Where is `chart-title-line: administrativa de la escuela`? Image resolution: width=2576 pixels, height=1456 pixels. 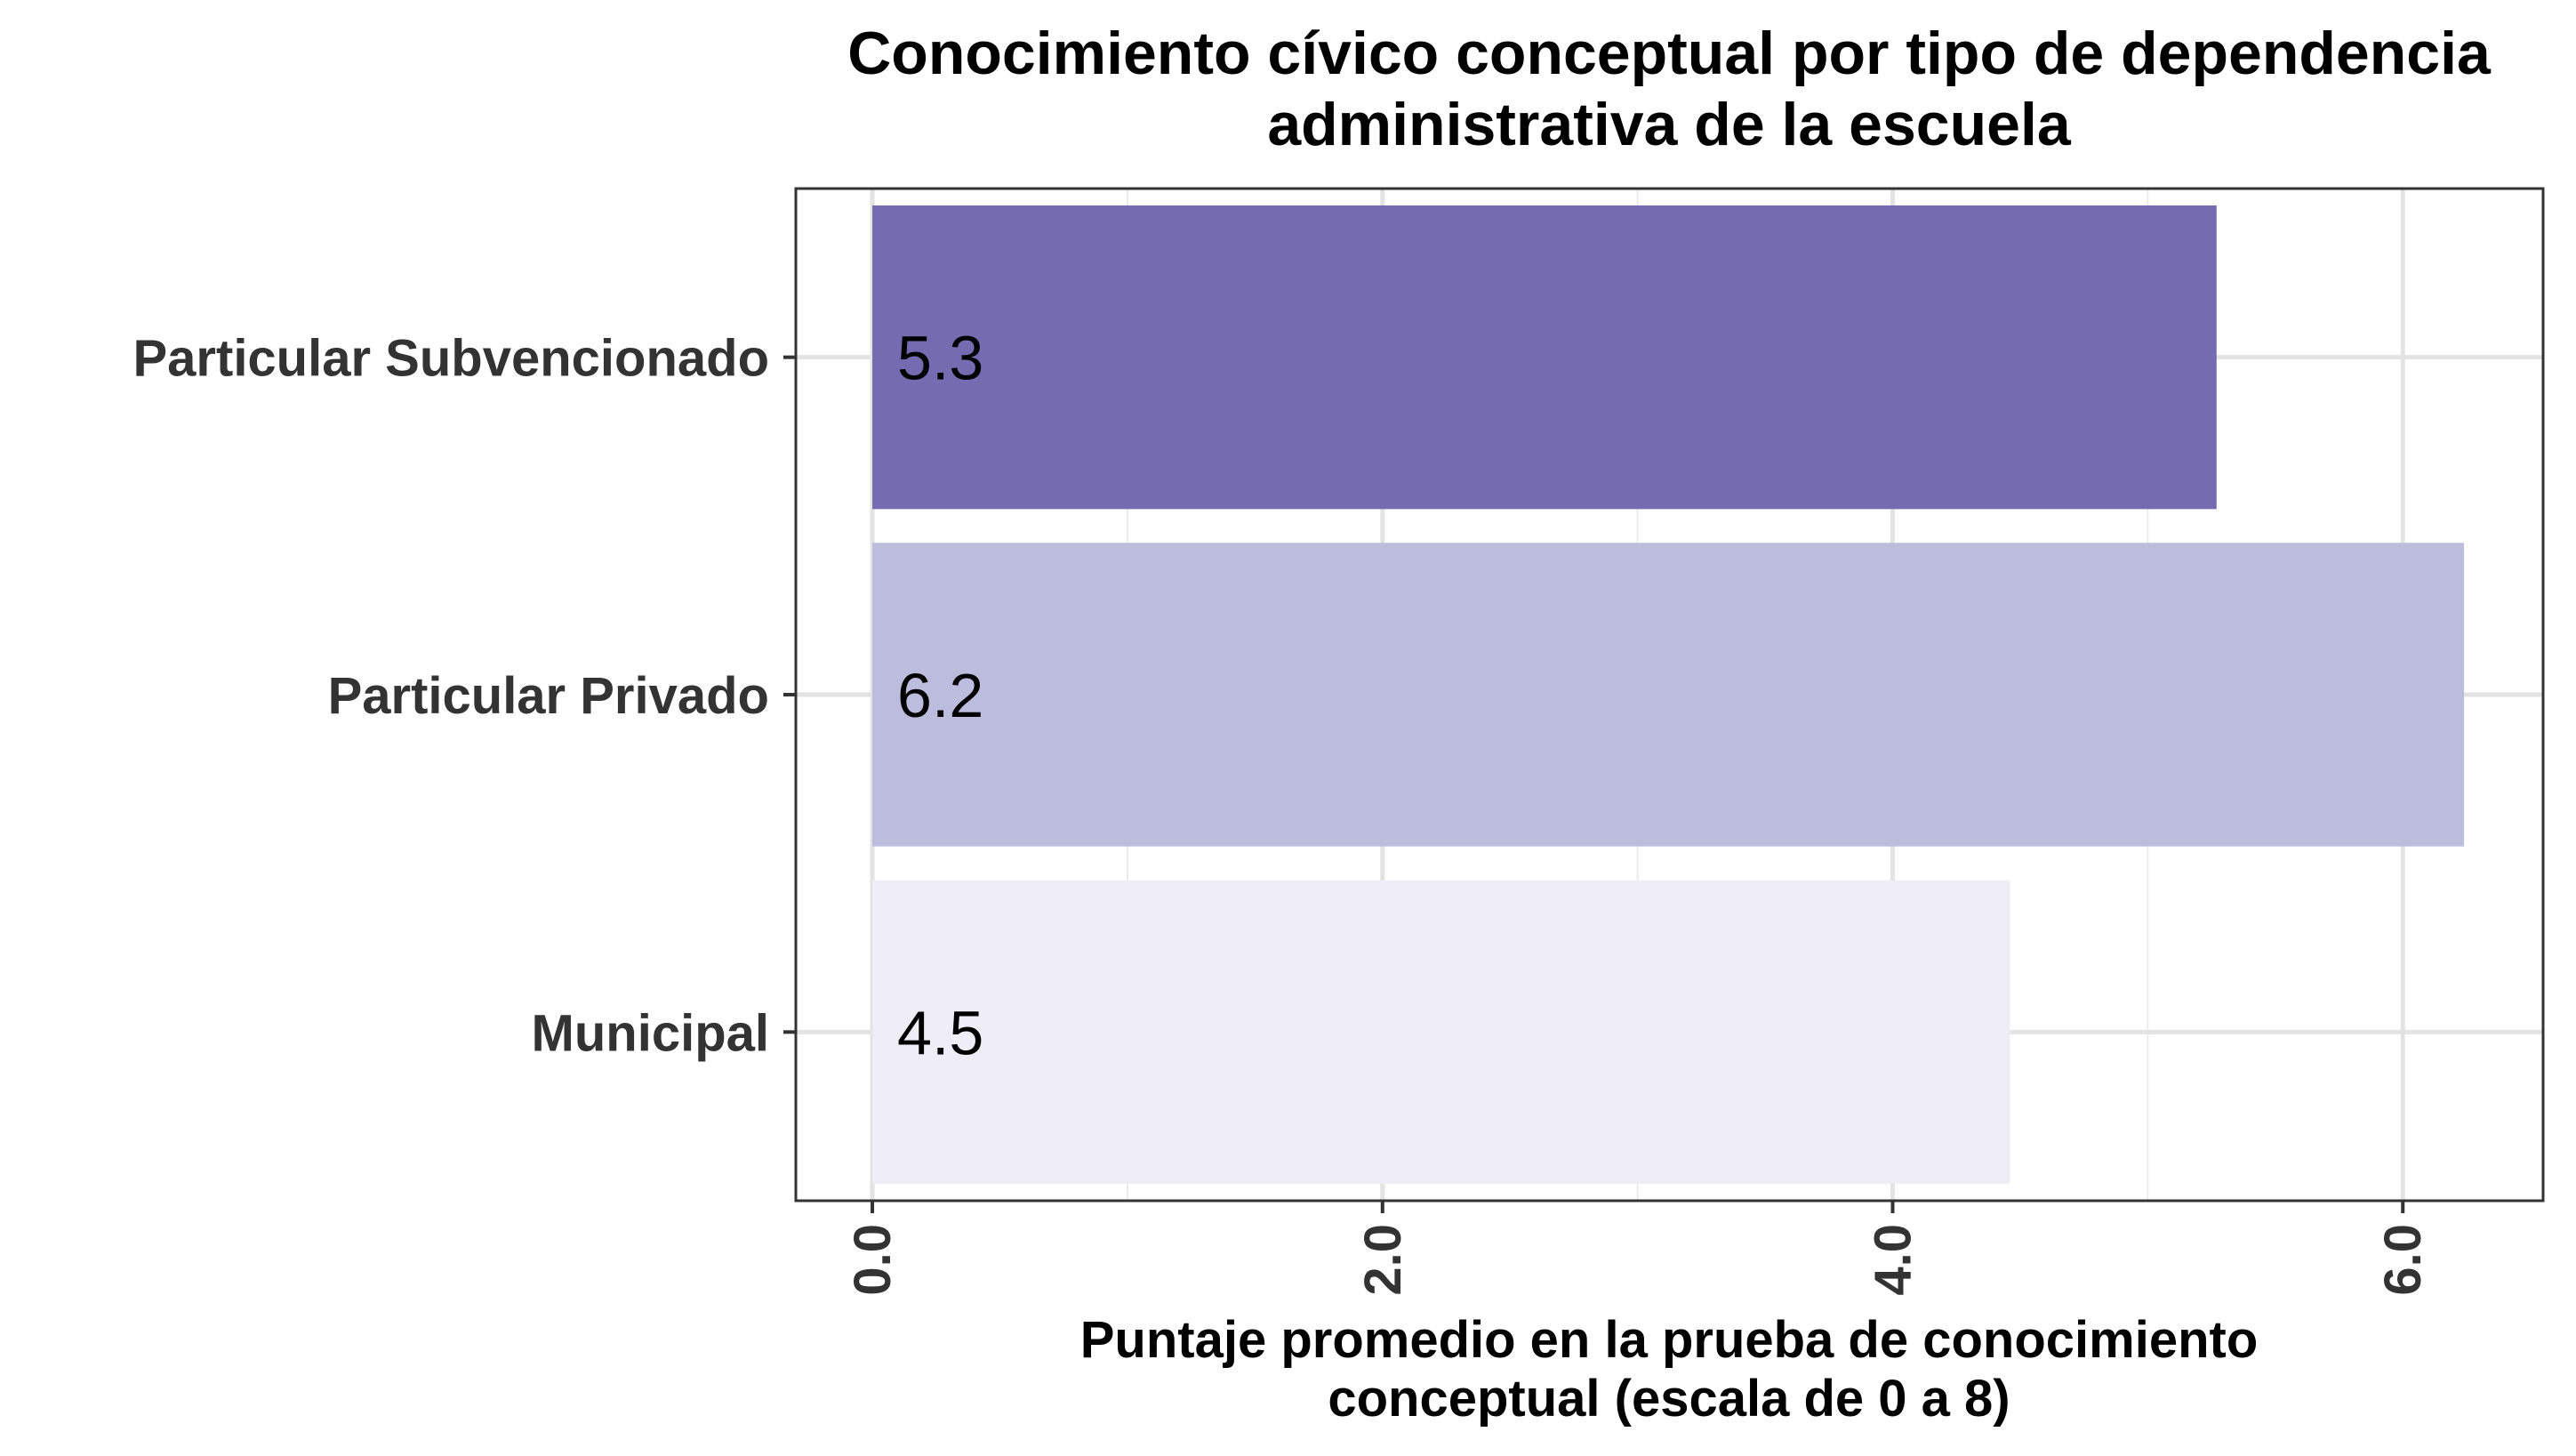 chart-title-line: administrativa de la escuela is located at coordinates (1669, 124).